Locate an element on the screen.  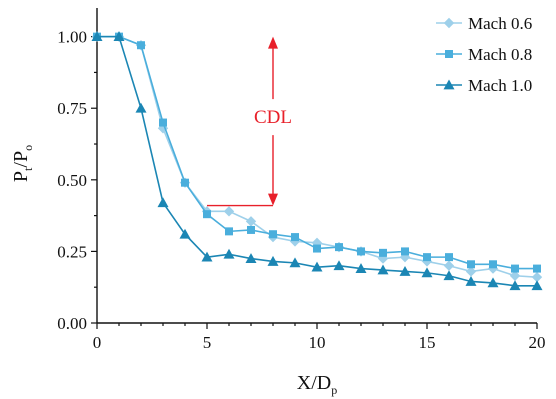
x-axis-title-main: X/D is located at coordinates (314, 383).